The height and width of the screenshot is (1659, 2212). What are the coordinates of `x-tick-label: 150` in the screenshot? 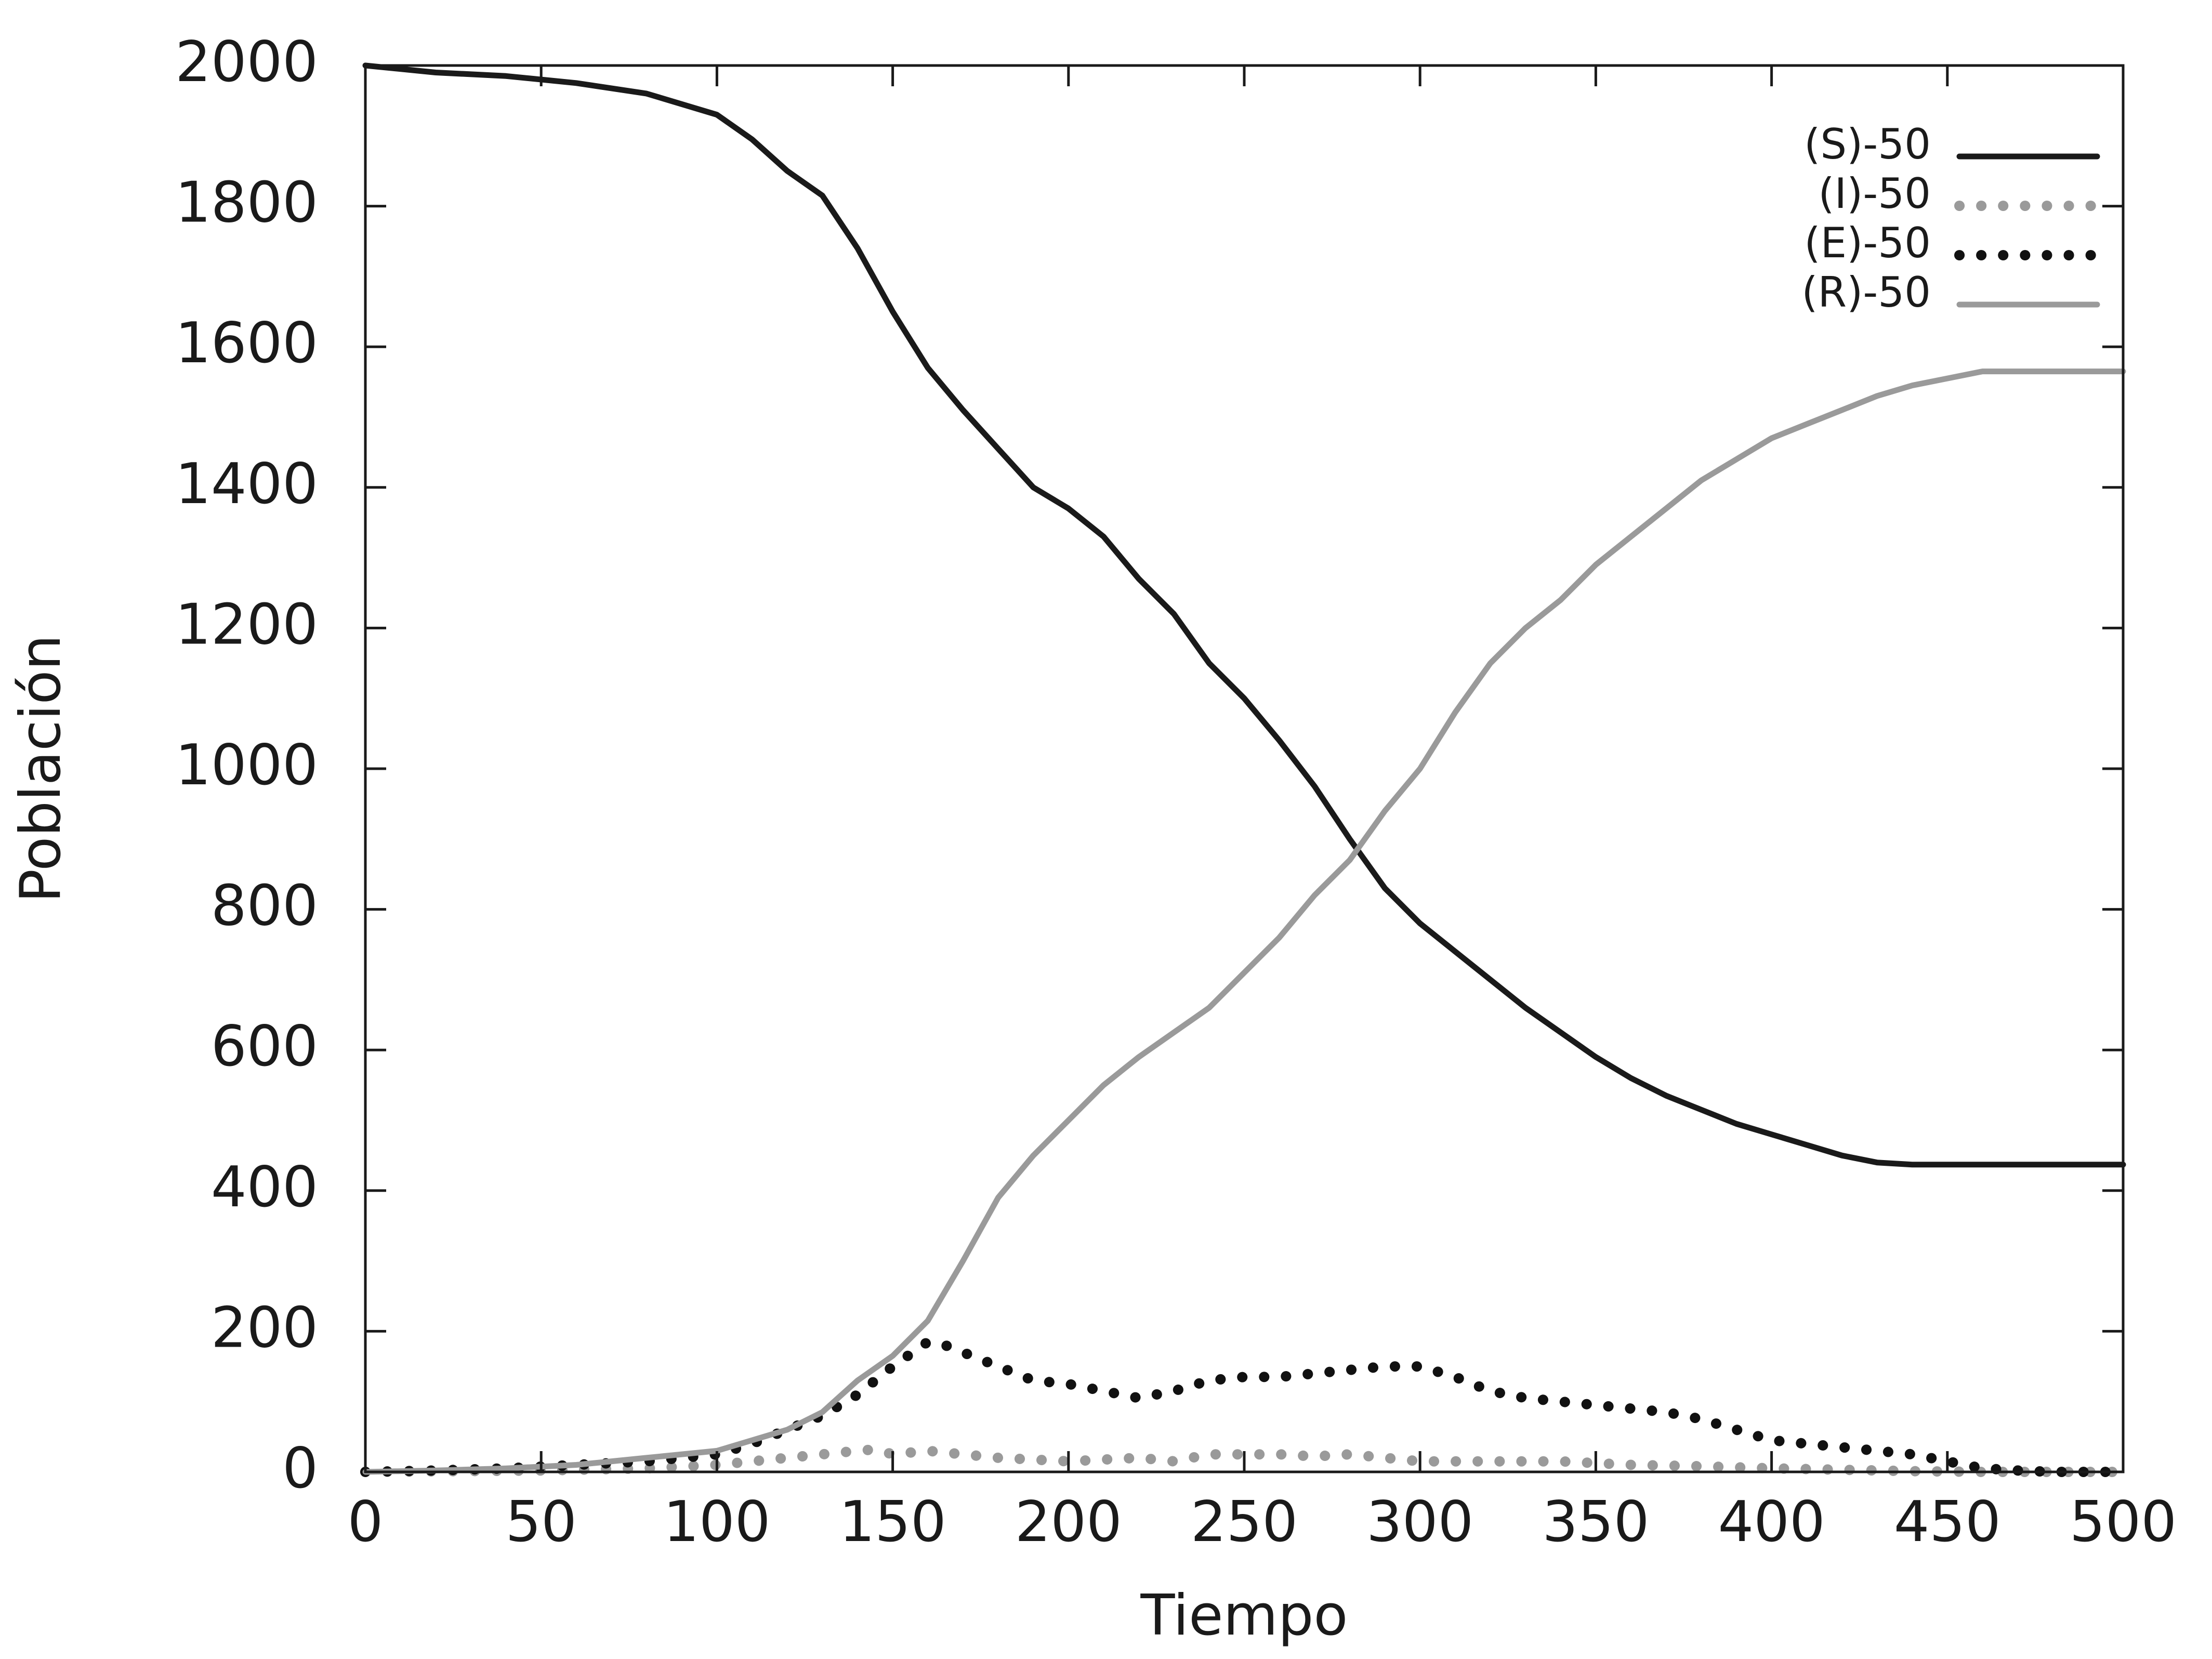 It's located at (892, 1523).